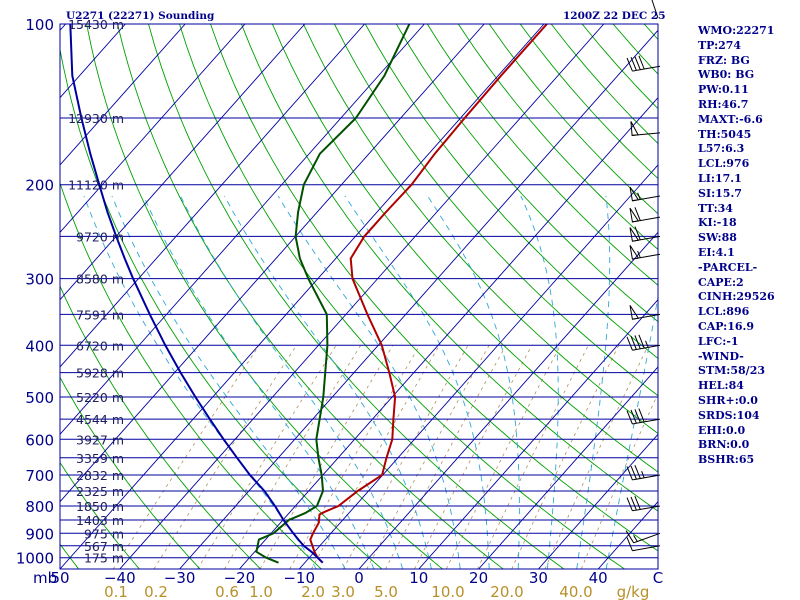 Image resolution: width=800 pixels, height=600 pixels. What do you see at coordinates (639, 254) in the screenshot?
I see `wind-barb-half-feather` at bounding box center [639, 254].